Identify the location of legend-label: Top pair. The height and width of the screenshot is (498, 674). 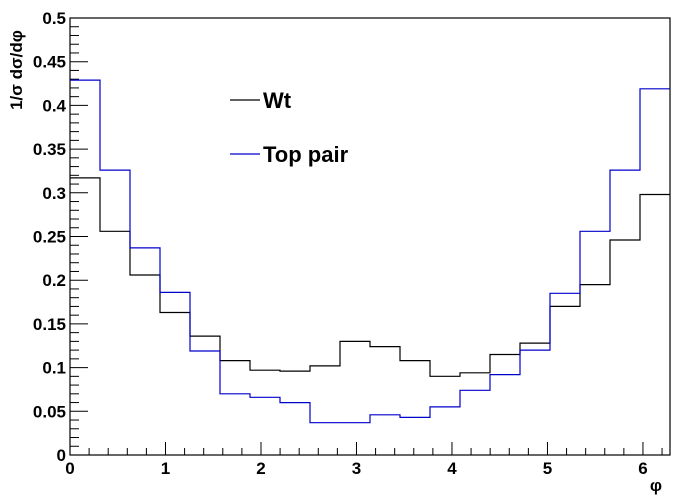
(306, 154).